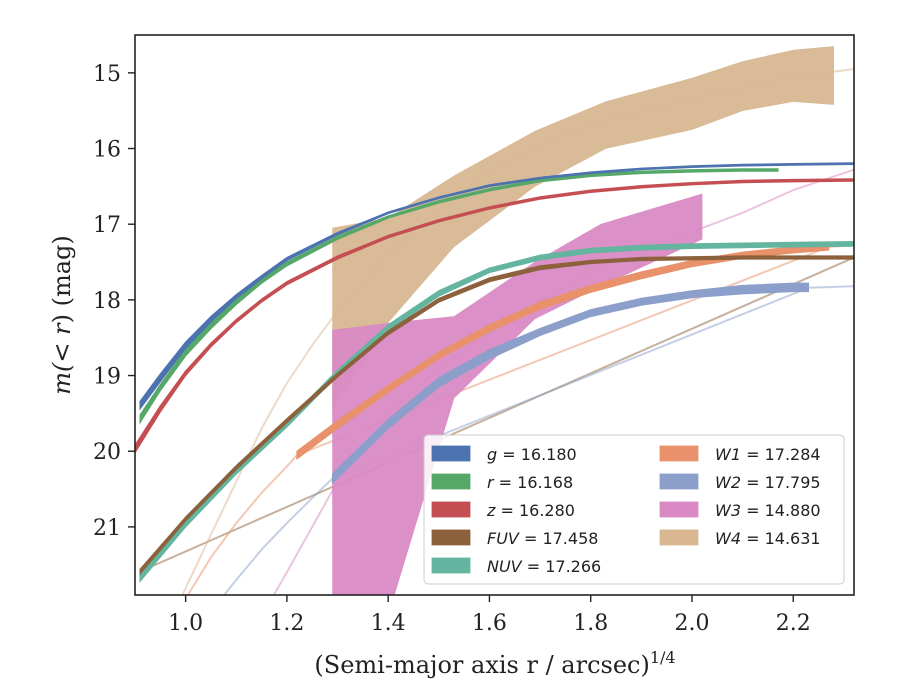  What do you see at coordinates (451, 537) in the screenshot?
I see `legend-swatch-fuv` at bounding box center [451, 537].